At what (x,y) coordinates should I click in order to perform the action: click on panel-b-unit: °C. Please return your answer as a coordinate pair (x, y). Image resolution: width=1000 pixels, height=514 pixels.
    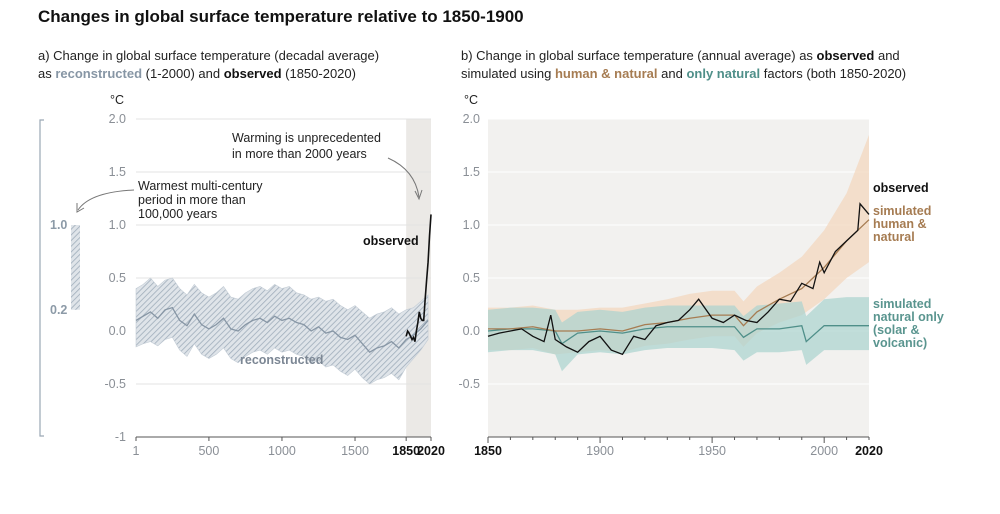
    Looking at the image, I should click on (471, 100).